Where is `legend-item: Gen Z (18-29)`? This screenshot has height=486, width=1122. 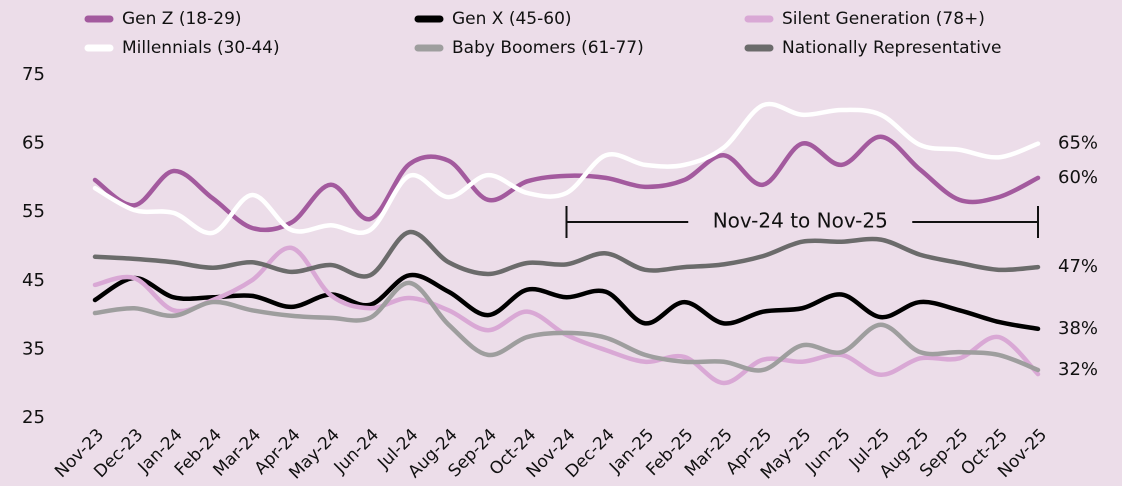 legend-item: Gen Z (18-29) is located at coordinates (163, 19).